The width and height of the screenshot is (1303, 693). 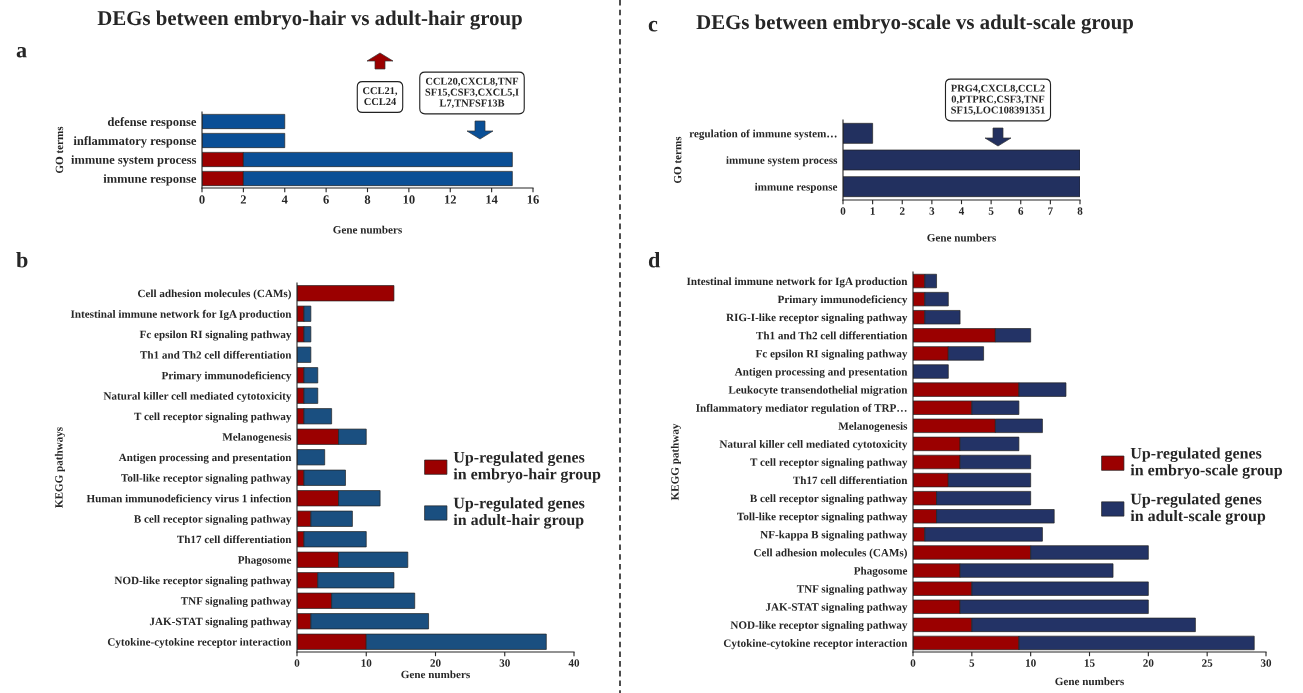 I want to click on x-tick-label: 3, so click(x=932, y=211).